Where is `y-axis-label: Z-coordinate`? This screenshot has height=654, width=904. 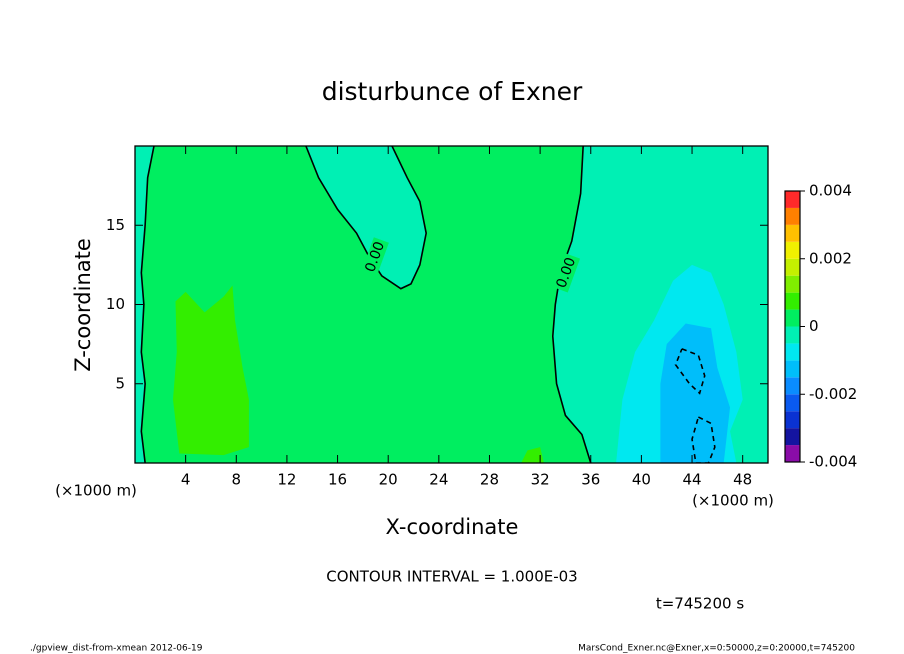 y-axis-label: Z-coordinate is located at coordinates (83, 305).